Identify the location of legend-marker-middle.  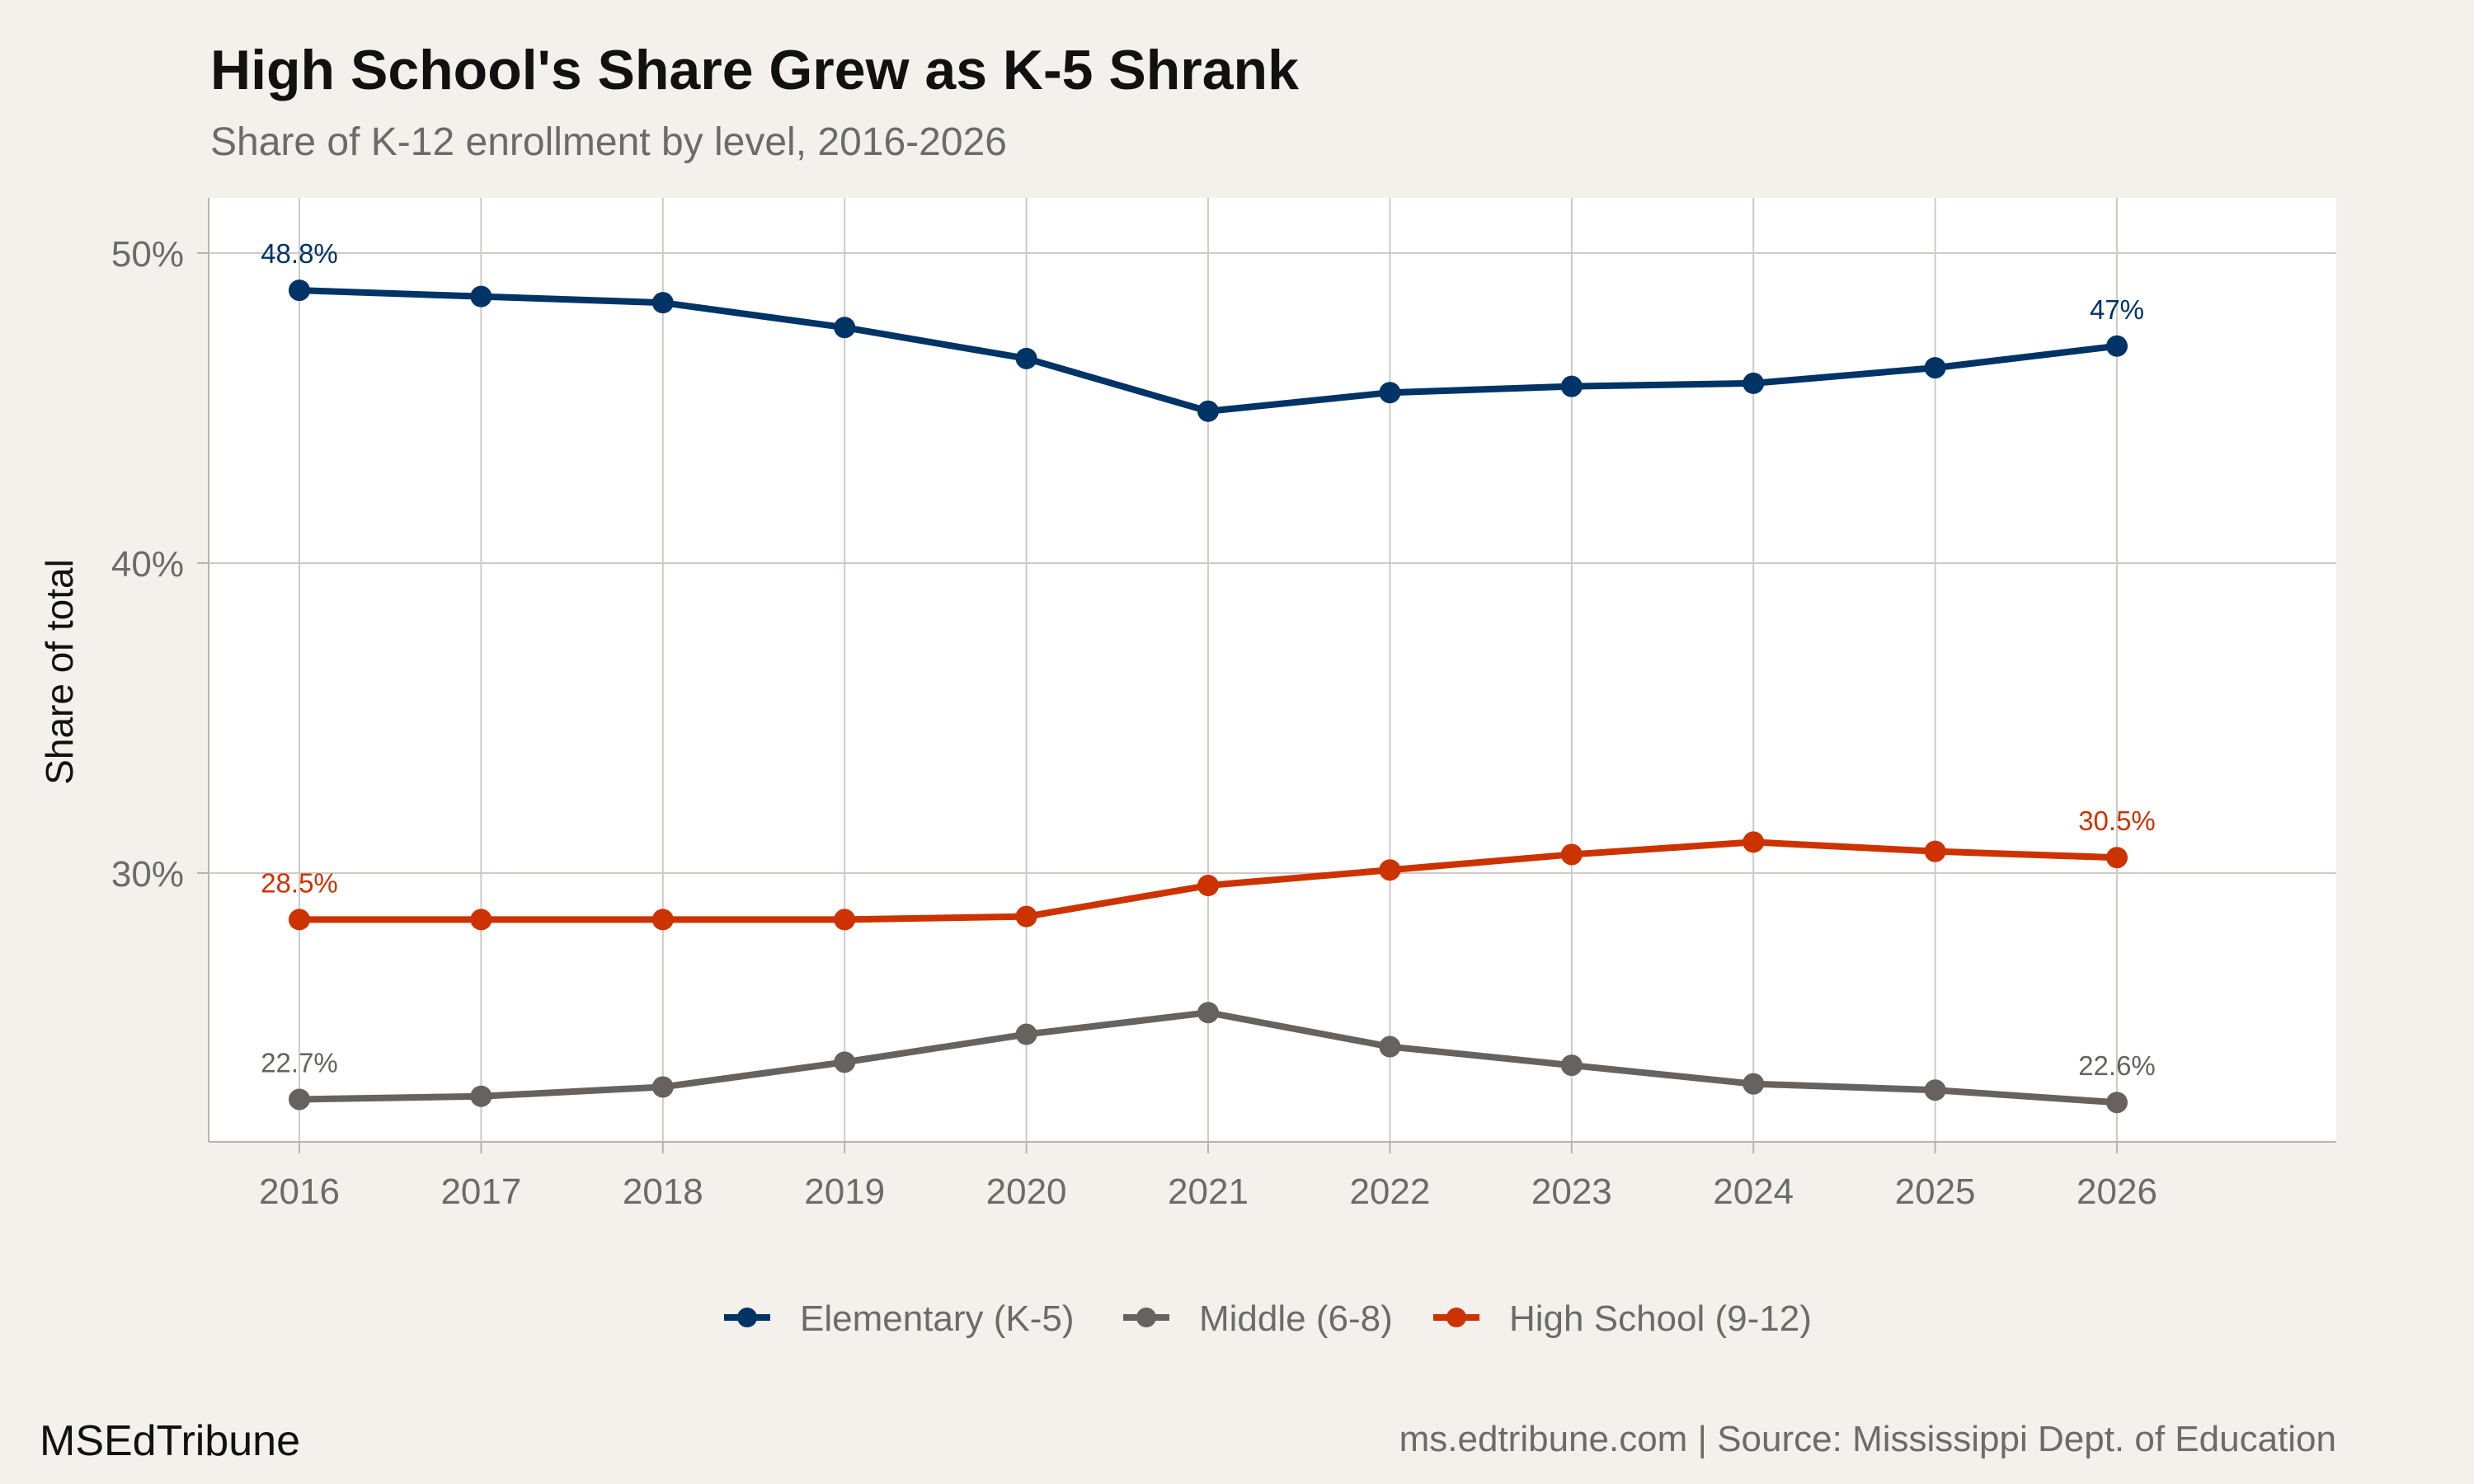
(1146, 1317).